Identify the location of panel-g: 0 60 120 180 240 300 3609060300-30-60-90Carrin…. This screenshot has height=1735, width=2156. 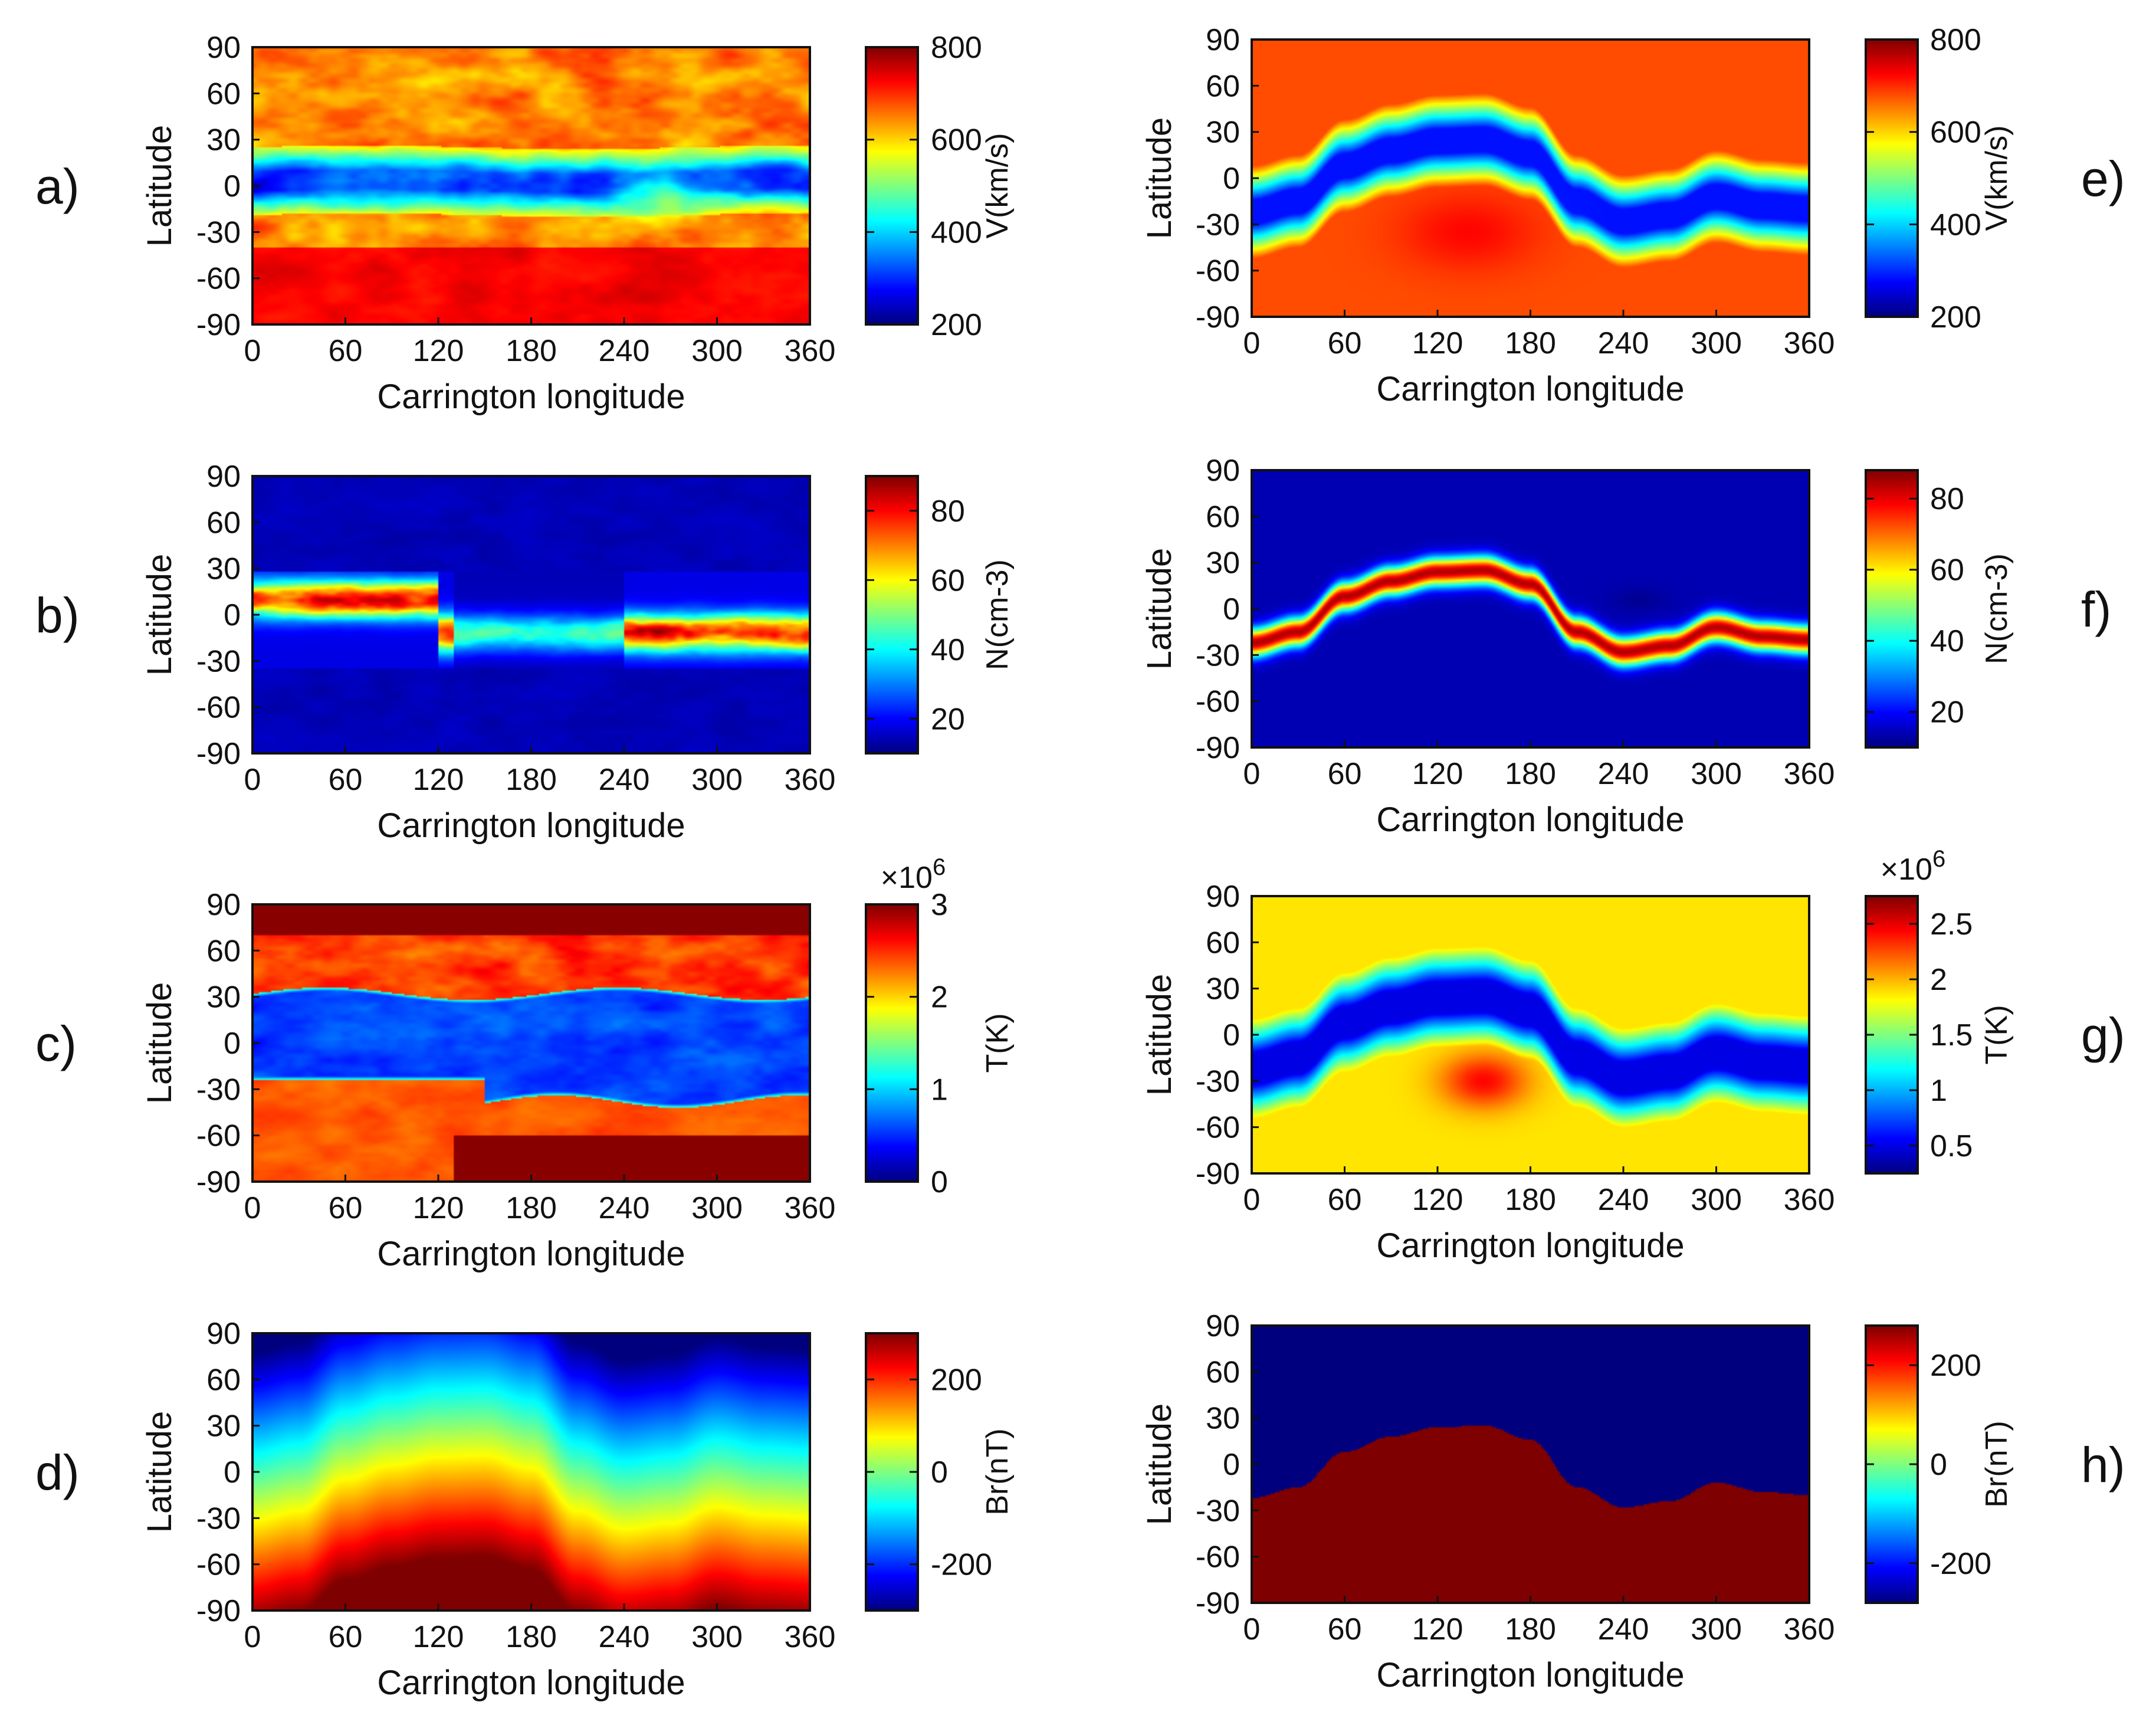
(1633, 1055).